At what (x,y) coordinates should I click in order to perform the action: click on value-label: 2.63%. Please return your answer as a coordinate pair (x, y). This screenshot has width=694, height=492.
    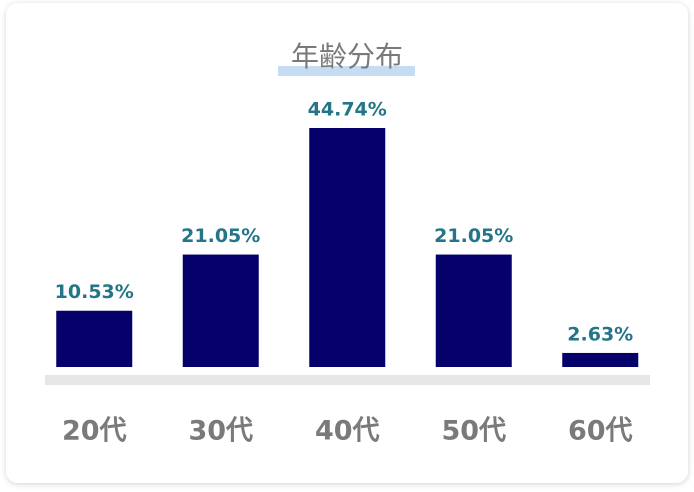
    Looking at the image, I should click on (600, 334).